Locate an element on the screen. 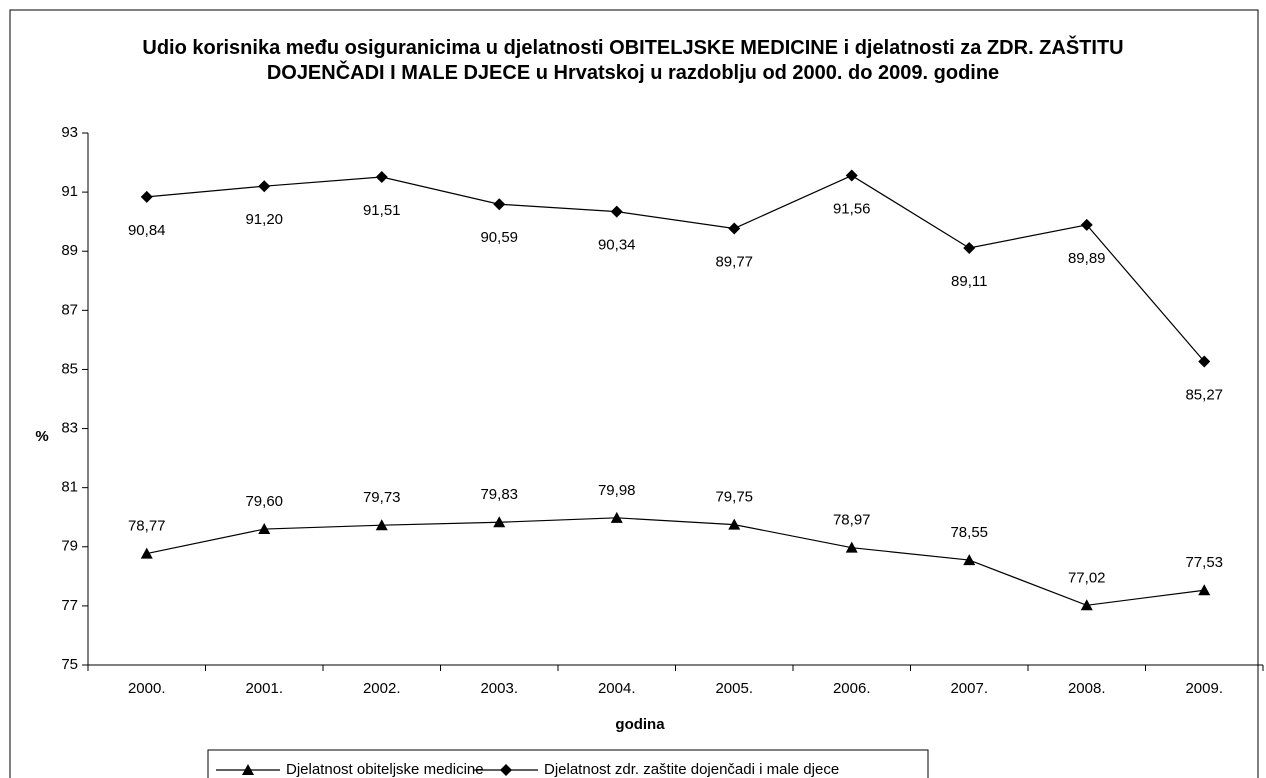  data-label: 77,53 is located at coordinates (1204, 562).